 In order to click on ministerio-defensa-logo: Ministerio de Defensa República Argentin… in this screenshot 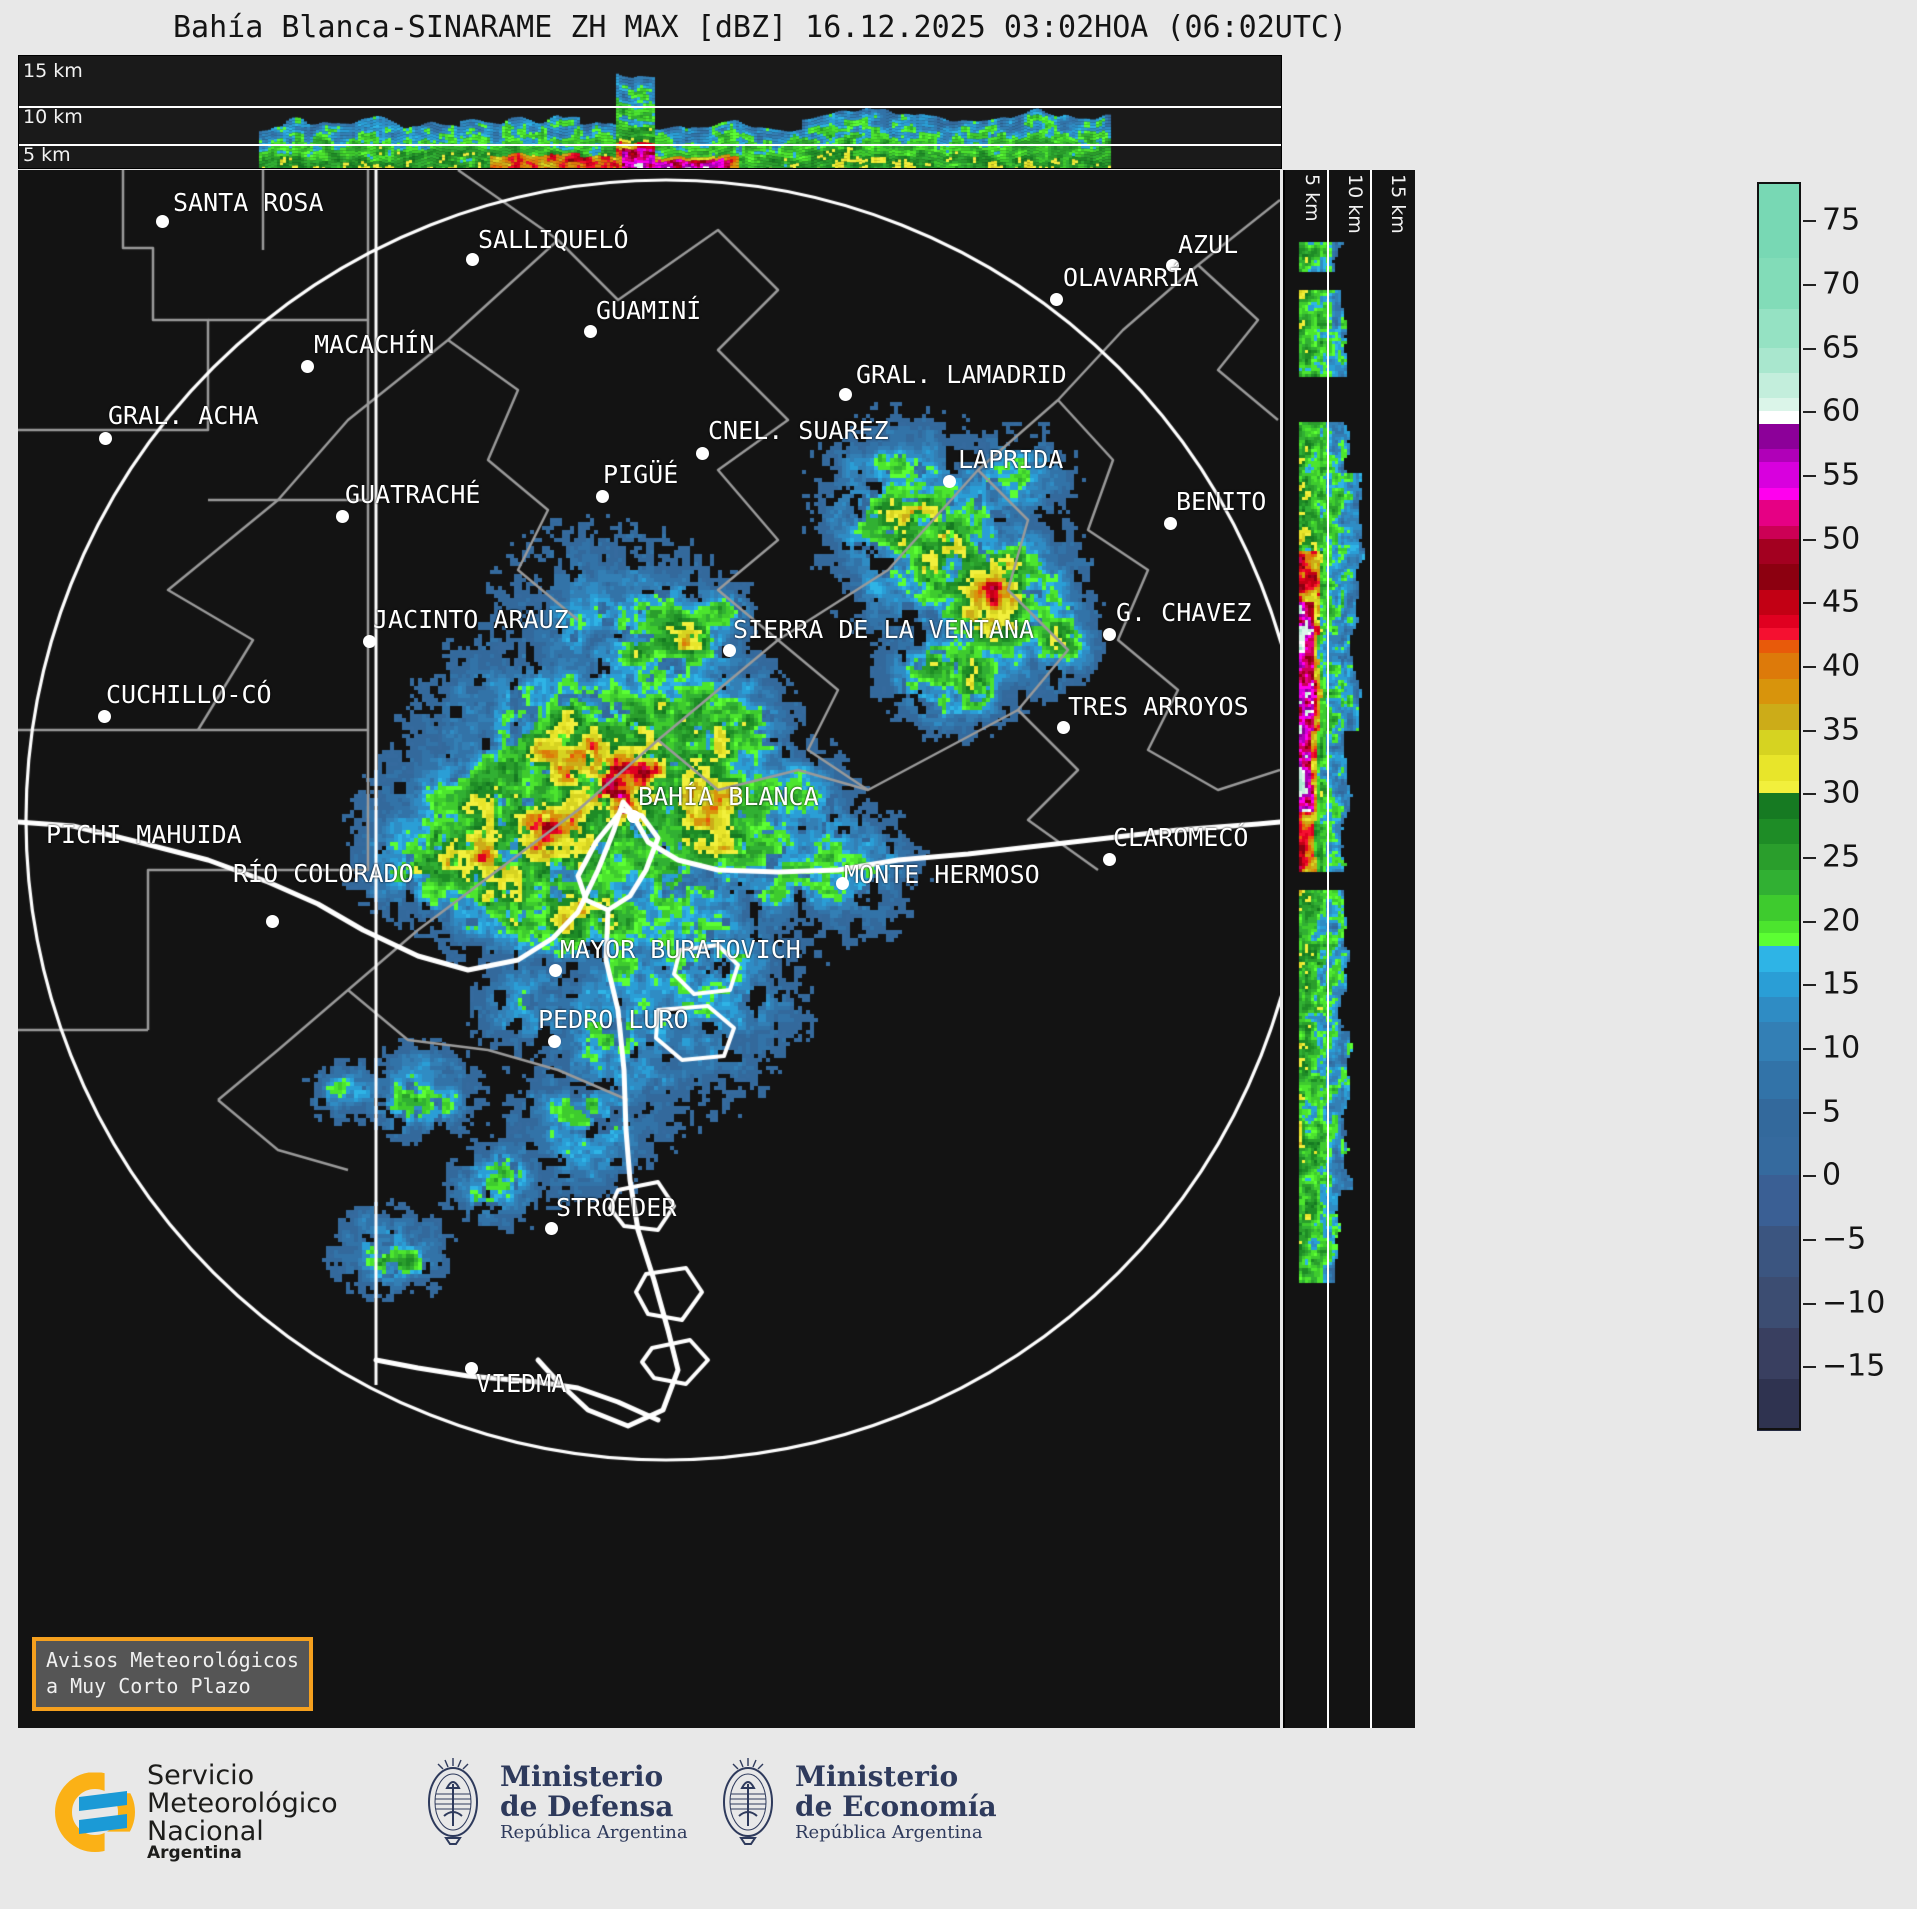, I will do `click(554, 1802)`.